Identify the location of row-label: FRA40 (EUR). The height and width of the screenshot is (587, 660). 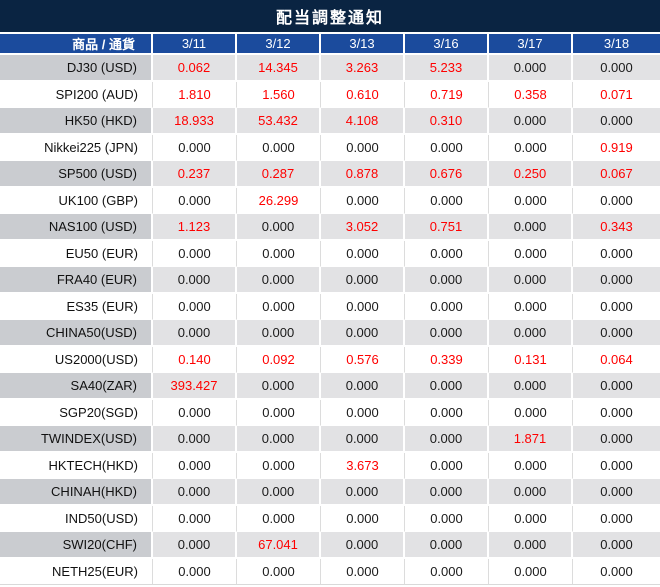
(76, 280).